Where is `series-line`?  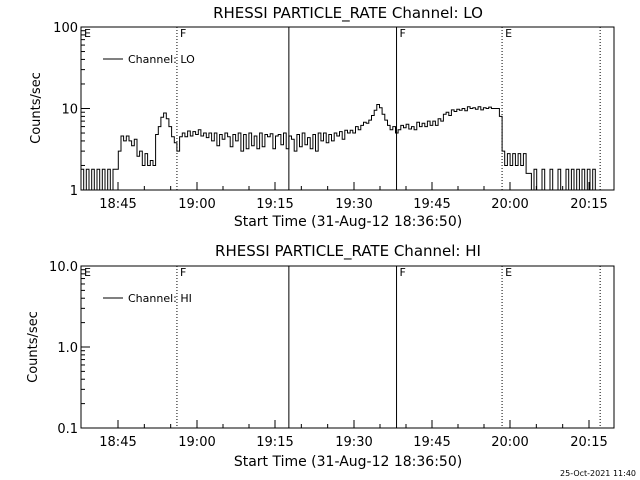
series-line is located at coordinates (338, 147).